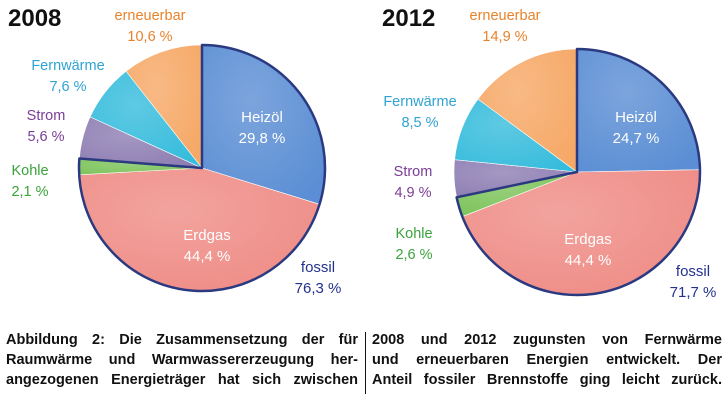 This screenshot has width=728, height=400. What do you see at coordinates (419, 112) in the screenshot?
I see `label-fernwaerme: Fernwärme 8,5 %` at bounding box center [419, 112].